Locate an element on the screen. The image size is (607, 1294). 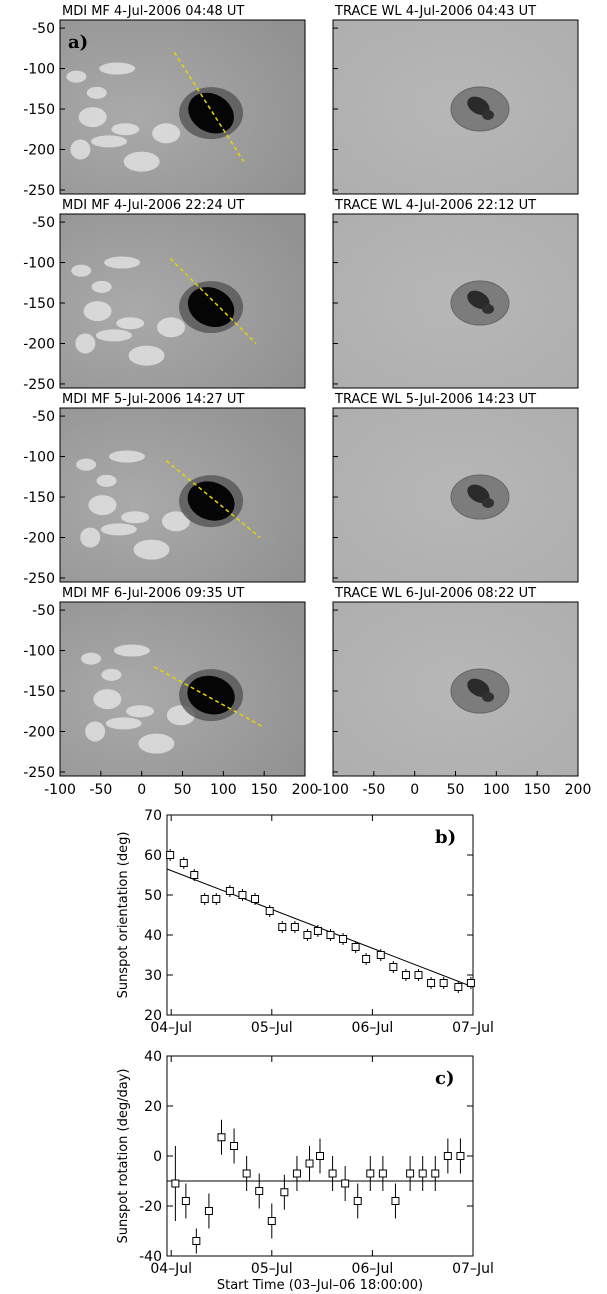
plot-frame is located at coordinates (320, 915).